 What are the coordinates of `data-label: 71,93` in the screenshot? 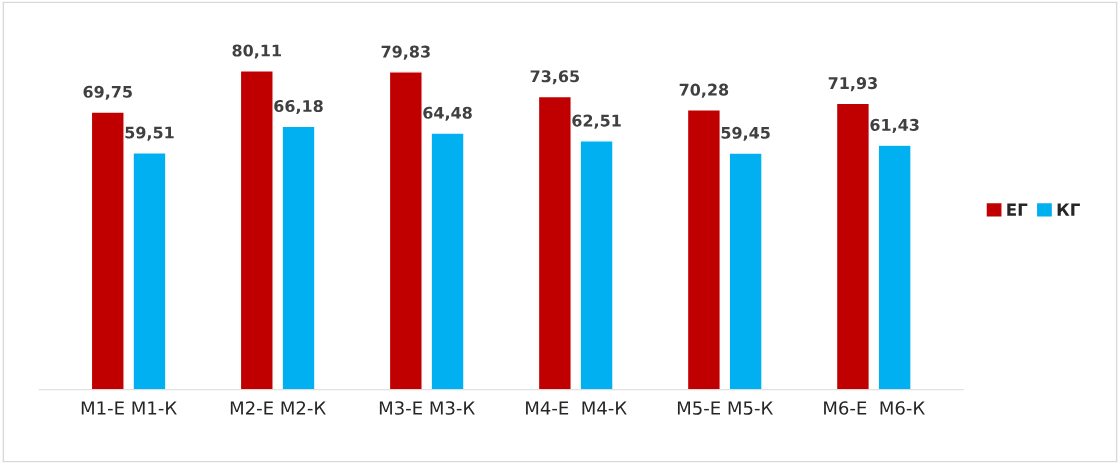 It's located at (852, 84).